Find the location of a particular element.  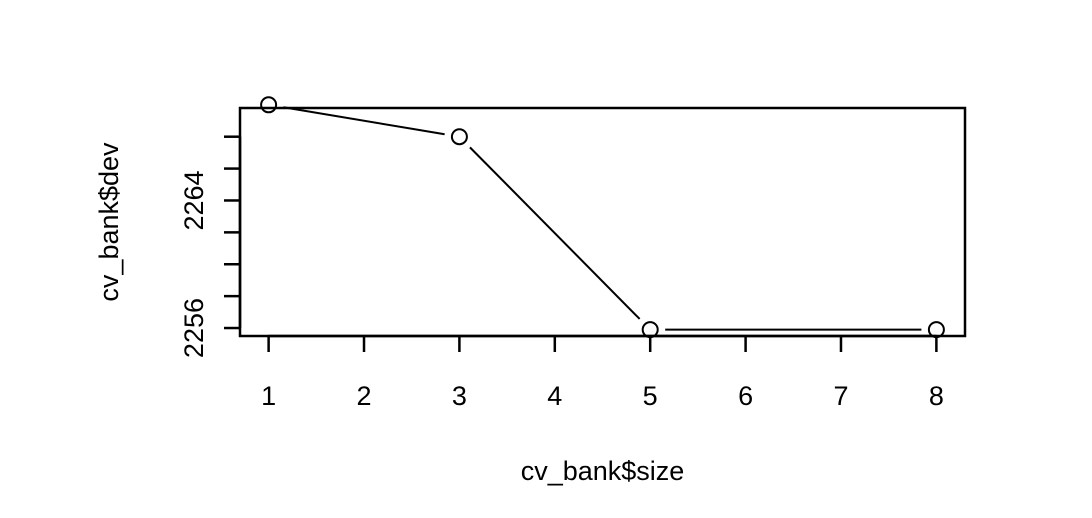

x-tick-label: 4 is located at coordinates (554, 396).